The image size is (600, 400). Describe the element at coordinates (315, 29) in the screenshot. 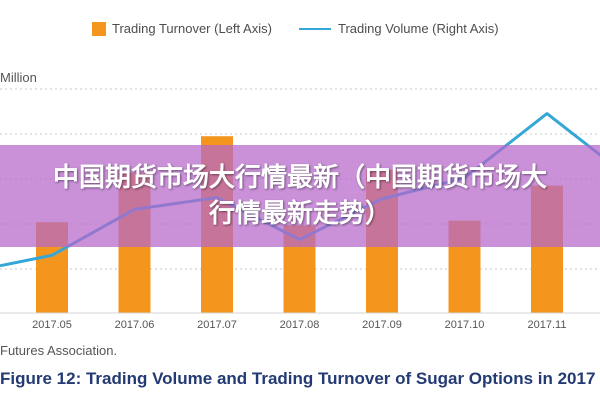

I see `legend-swatch-volume` at that location.